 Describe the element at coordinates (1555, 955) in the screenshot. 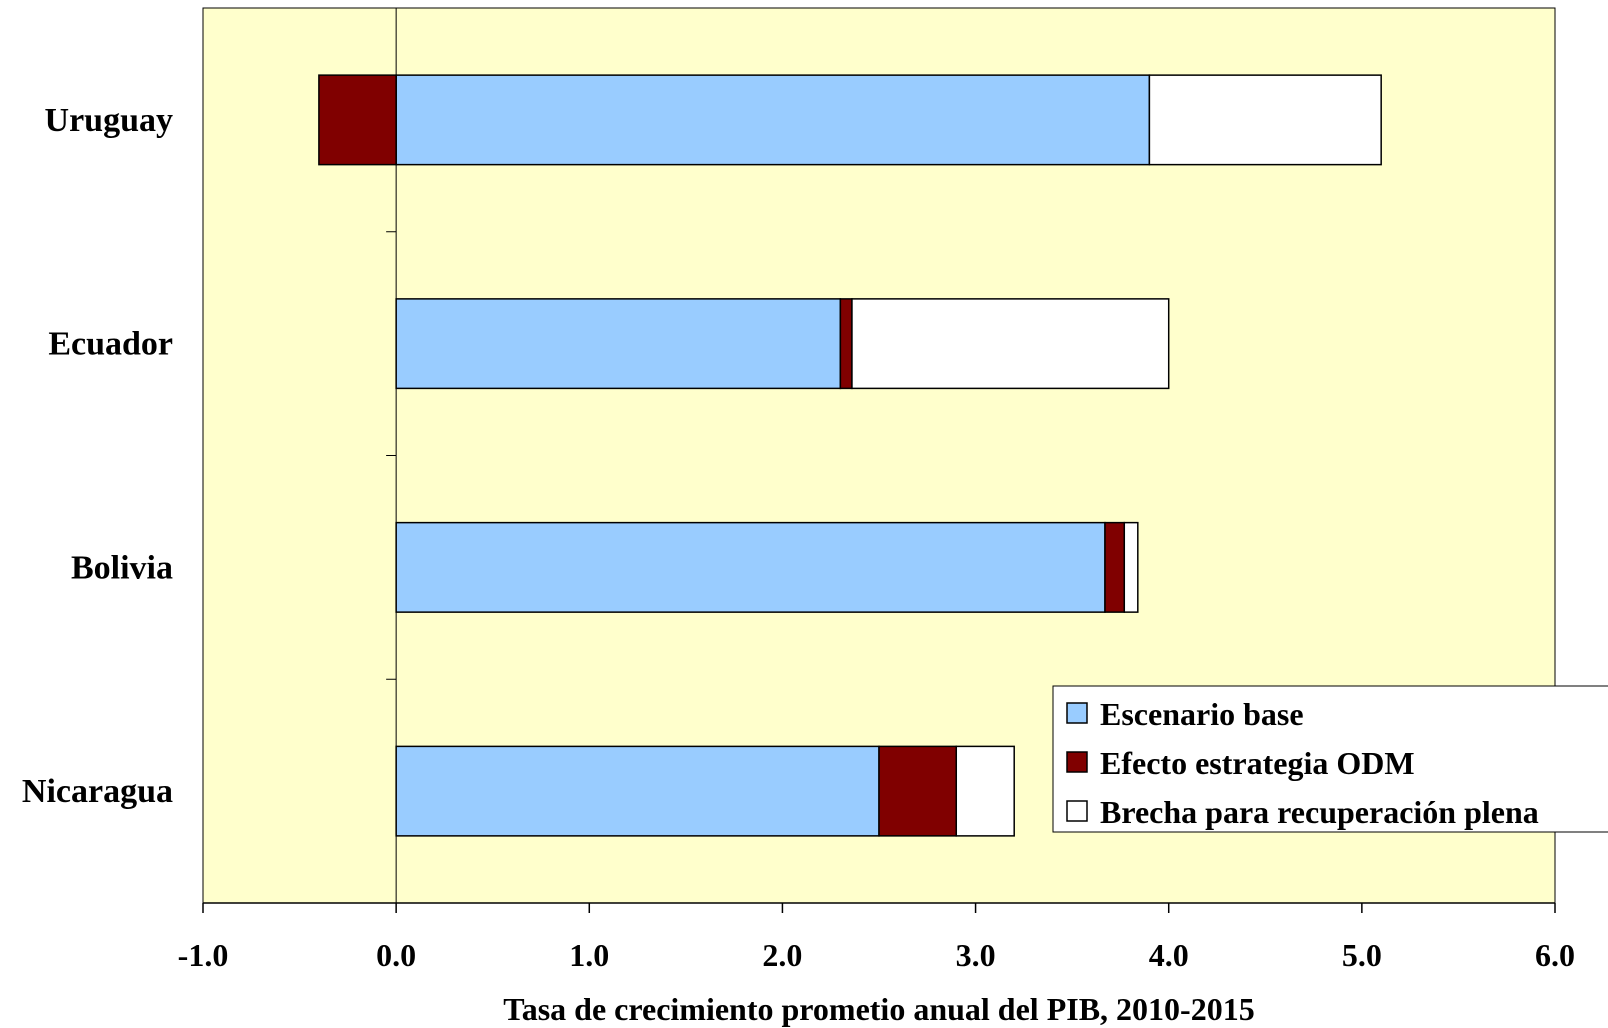

I see `x-tick-label: 6.0` at that location.